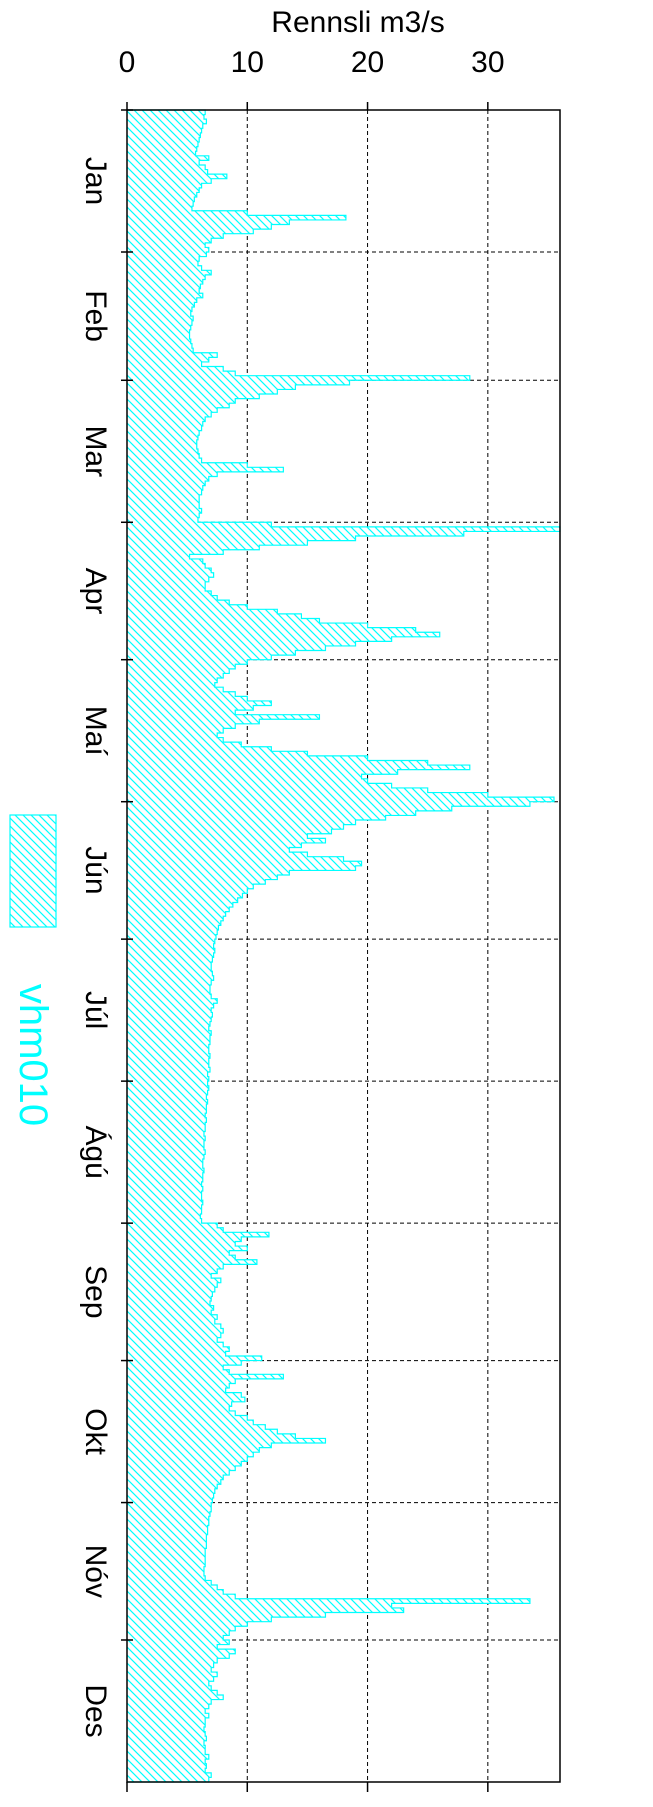  What do you see at coordinates (95, 1571) in the screenshot?
I see `month-label: Nóv` at bounding box center [95, 1571].